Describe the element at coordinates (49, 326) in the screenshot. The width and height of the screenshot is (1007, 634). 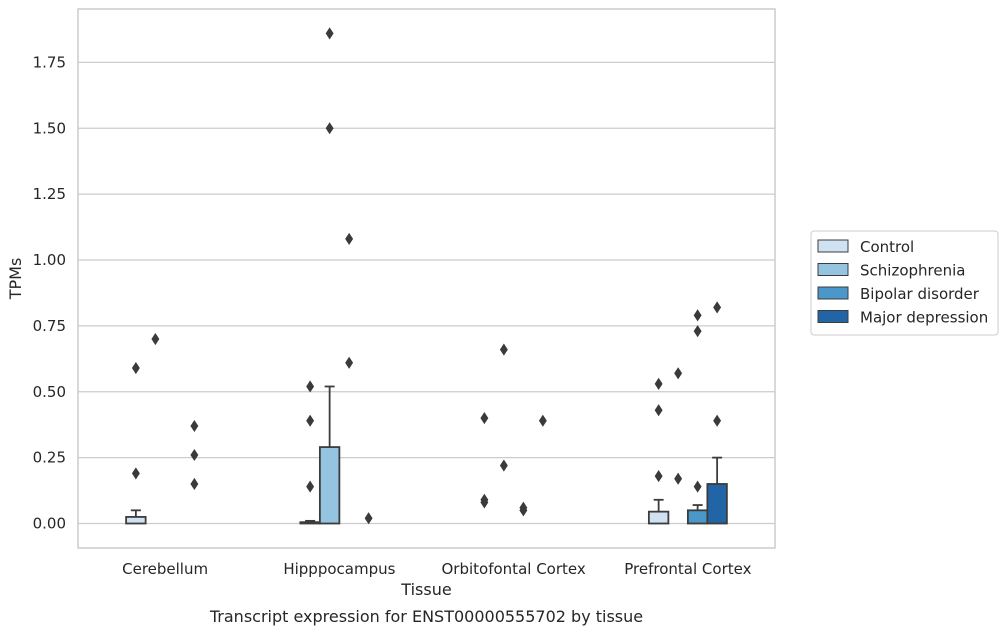
I see `y-tick-label: 0.75` at that location.